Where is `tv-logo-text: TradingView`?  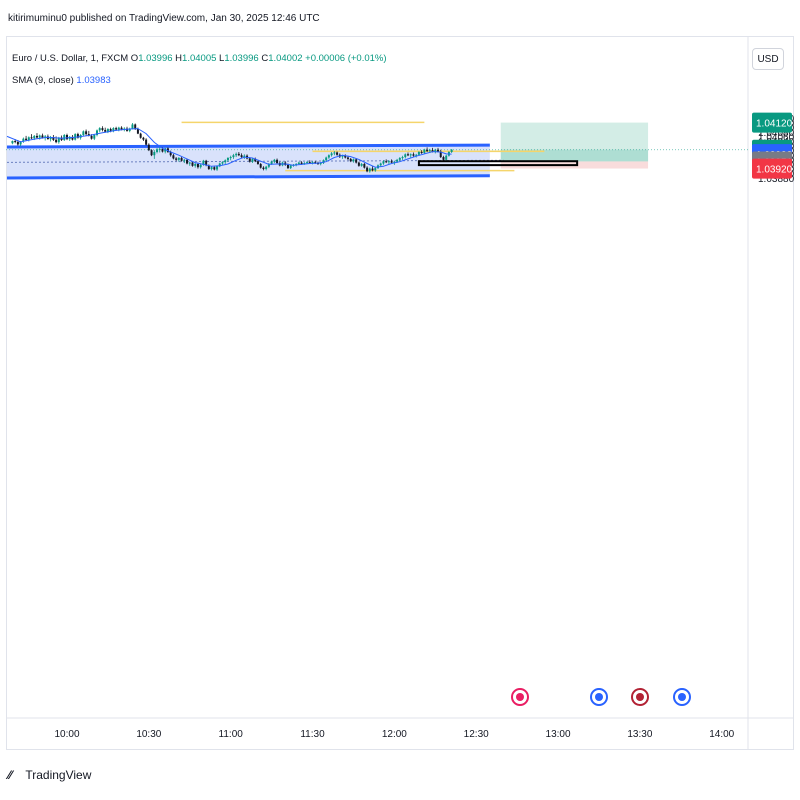 tv-logo-text: TradingView is located at coordinates (58, 775).